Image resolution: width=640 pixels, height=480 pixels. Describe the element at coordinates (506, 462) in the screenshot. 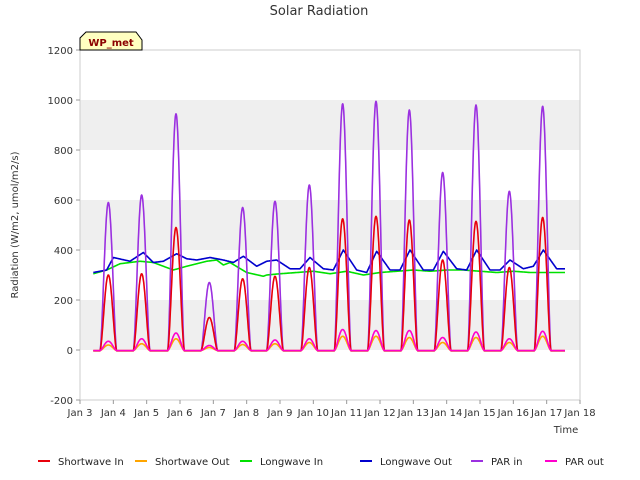

I see `legend-label: PAR in` at that location.